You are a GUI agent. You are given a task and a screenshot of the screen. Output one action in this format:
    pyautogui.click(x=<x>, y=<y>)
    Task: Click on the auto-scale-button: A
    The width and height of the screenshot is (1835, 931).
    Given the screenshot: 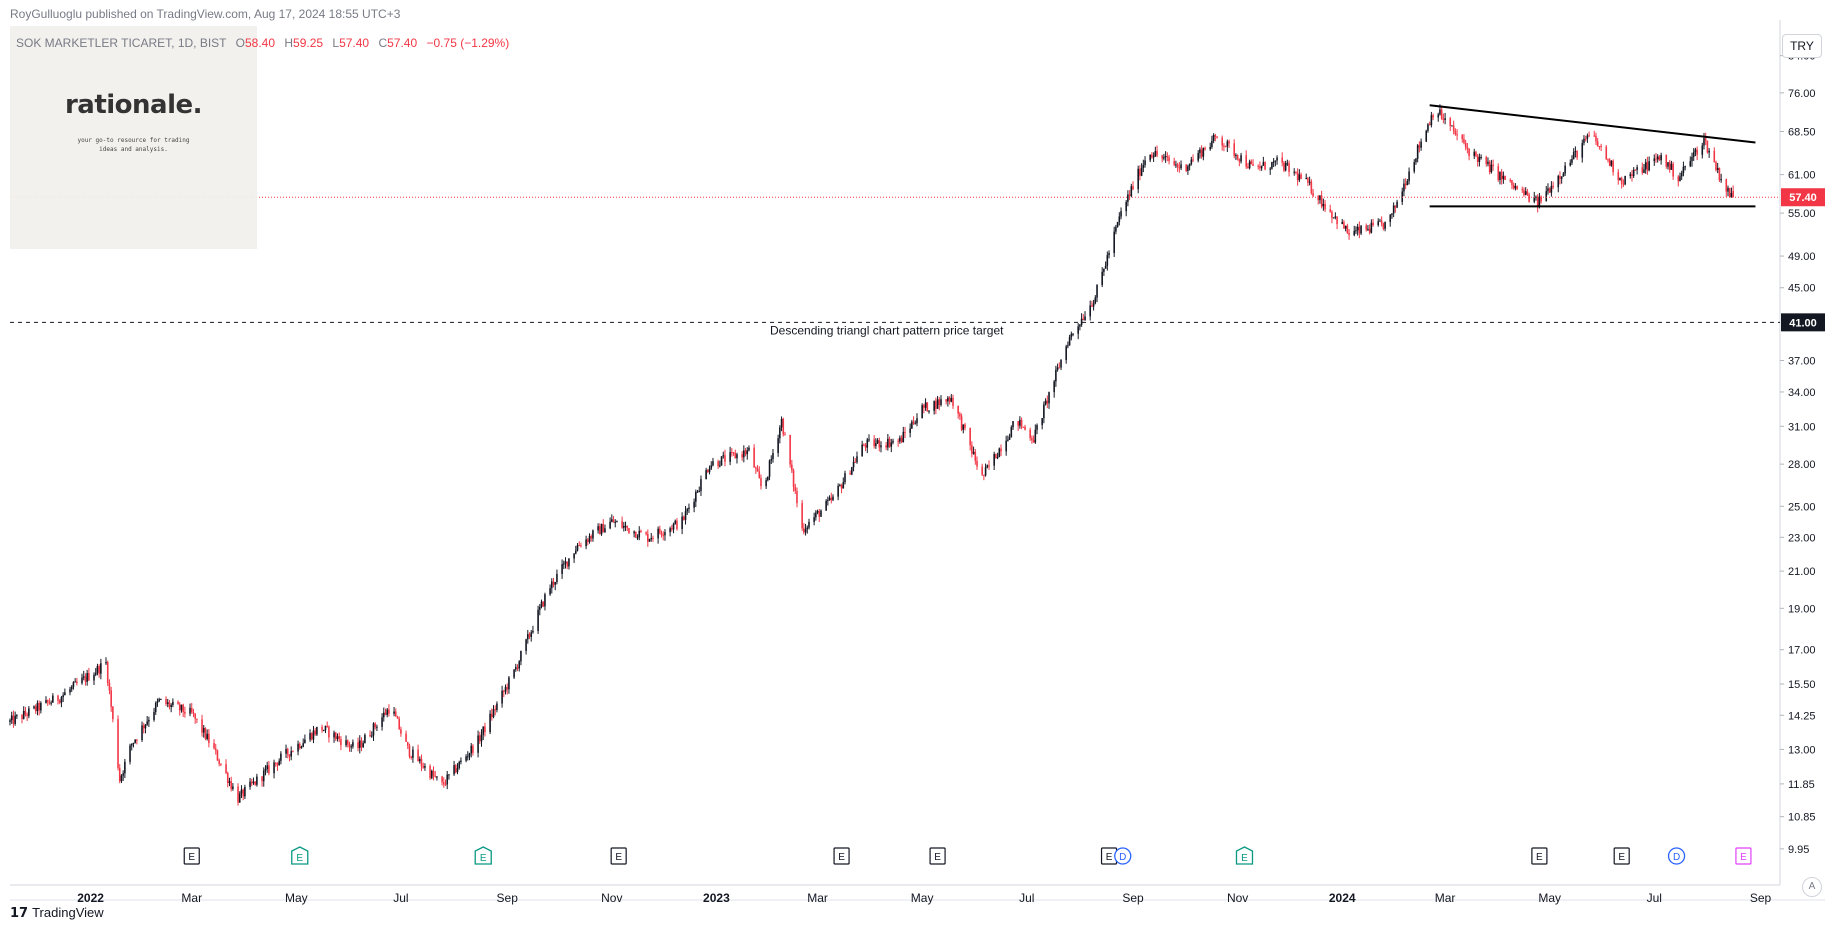 What is the action you would take?
    pyautogui.click(x=1812, y=887)
    